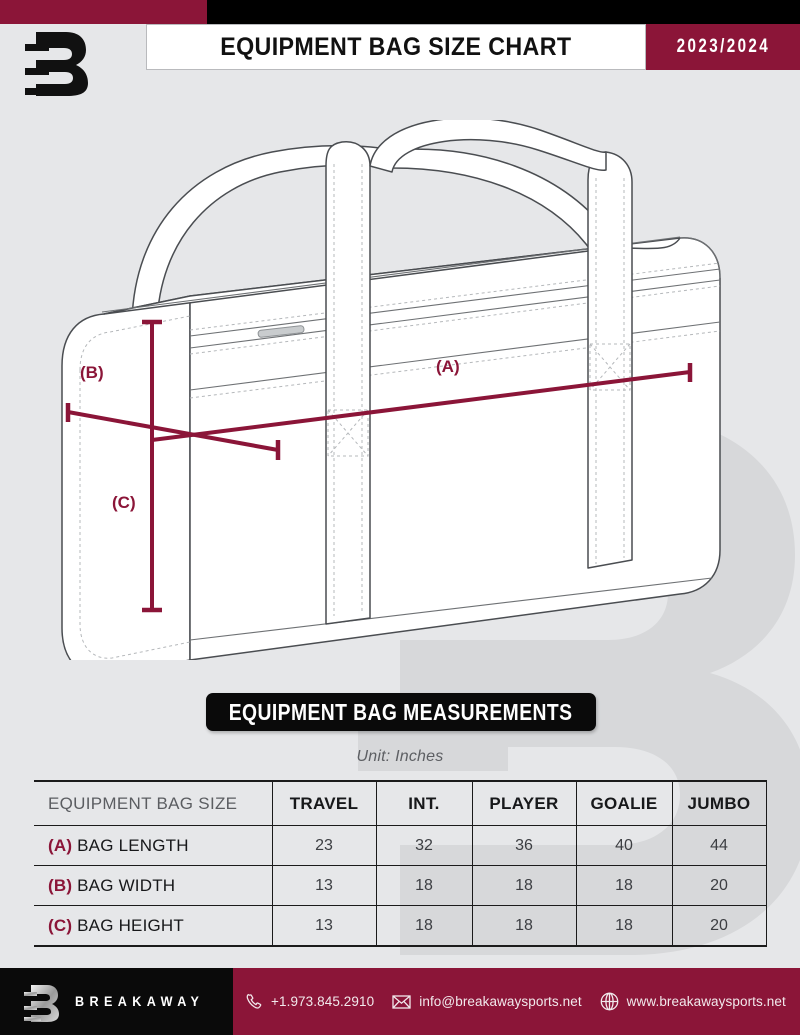 This screenshot has width=800, height=1035. I want to click on season-year-text: 2023/2024, so click(723, 46).